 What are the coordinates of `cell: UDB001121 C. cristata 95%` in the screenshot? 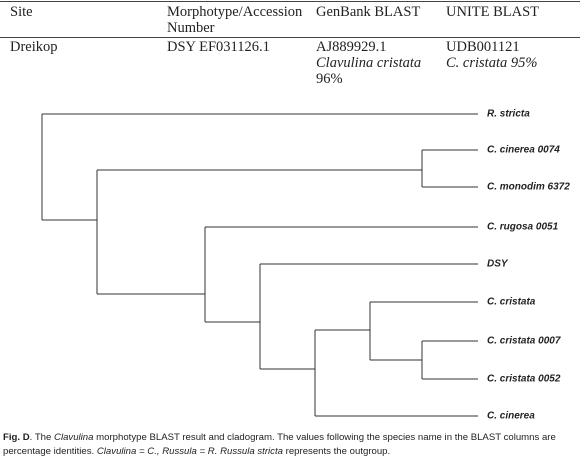 It's located at (491, 55).